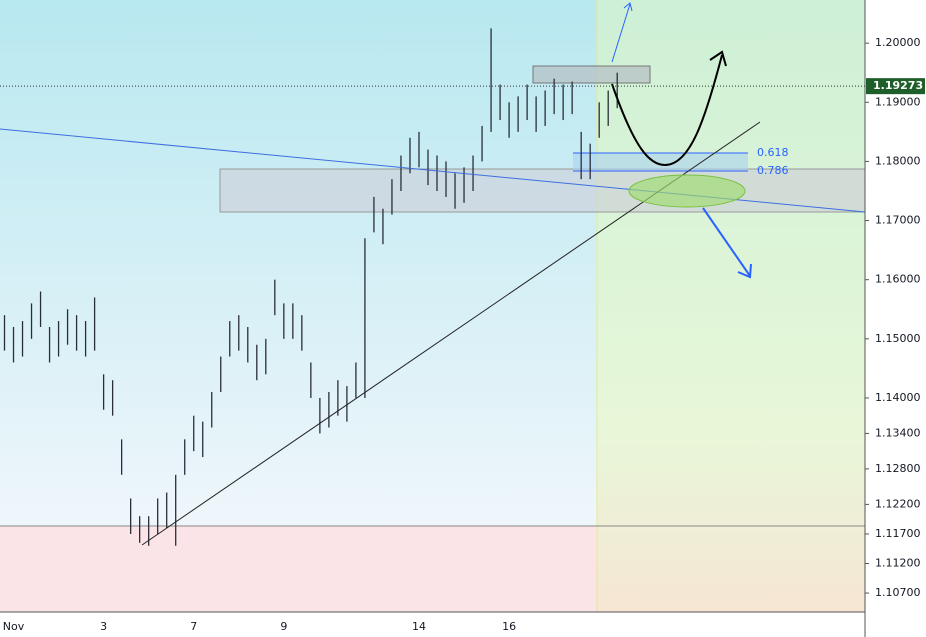  Describe the element at coordinates (542, 190) in the screenshot. I see `resistance-zone` at that location.